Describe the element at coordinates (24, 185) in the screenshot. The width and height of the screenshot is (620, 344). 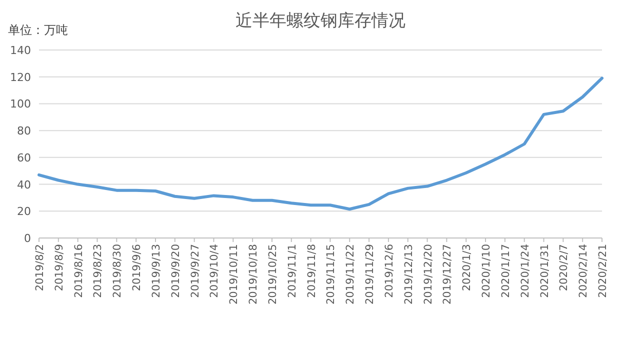
I see `y-tick-label: 40` at that location.